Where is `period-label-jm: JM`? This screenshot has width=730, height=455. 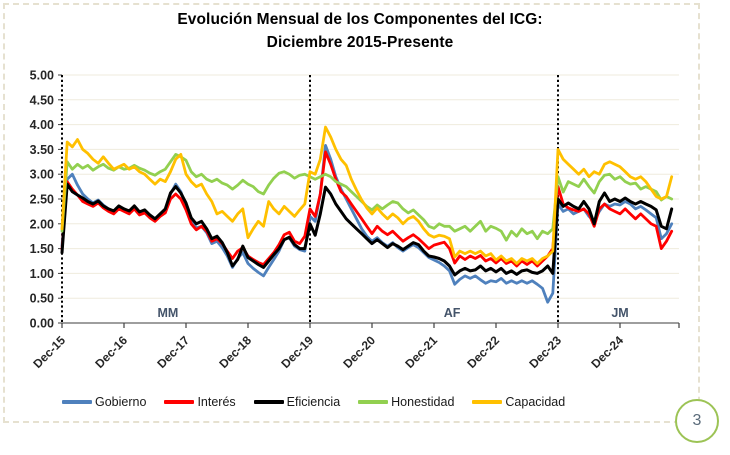
period-label-jm: JM is located at coordinates (619, 313).